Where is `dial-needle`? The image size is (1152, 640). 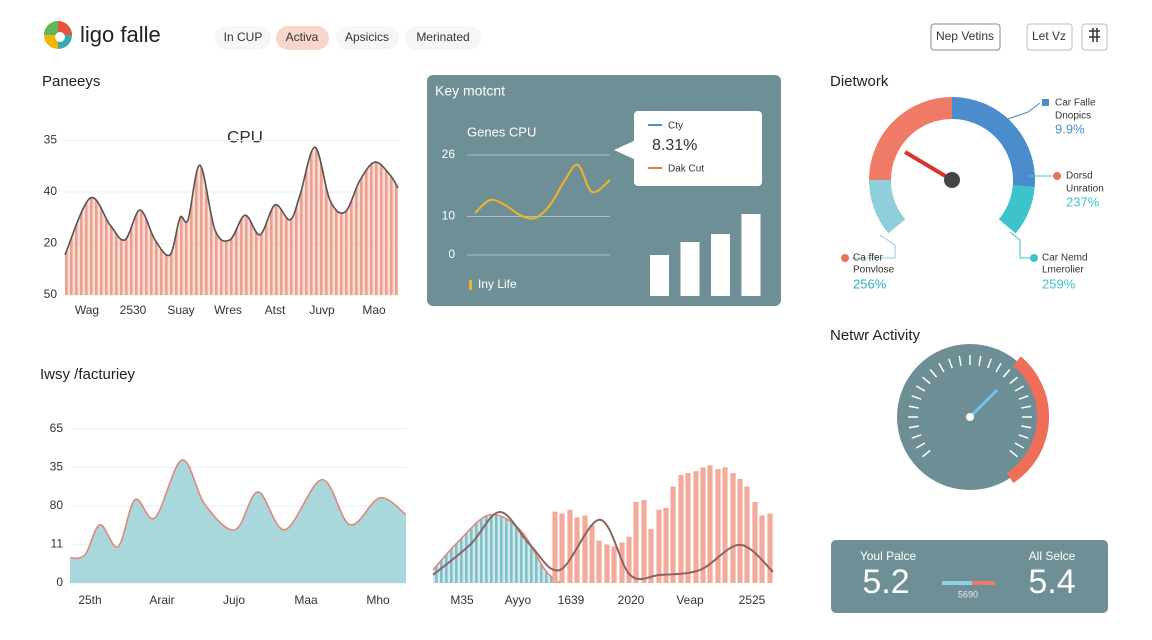 dial-needle is located at coordinates (983, 403).